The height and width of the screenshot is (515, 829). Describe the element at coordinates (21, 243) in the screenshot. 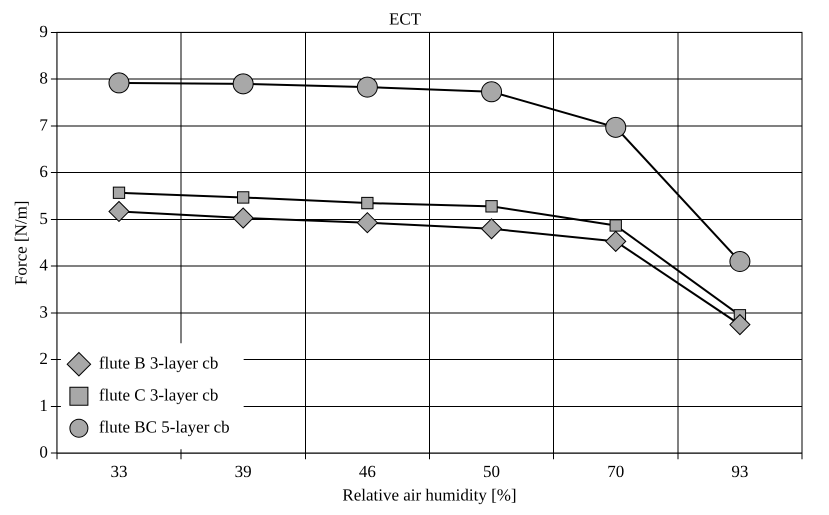

I see `y-axis-title: Force [N/m]` at that location.